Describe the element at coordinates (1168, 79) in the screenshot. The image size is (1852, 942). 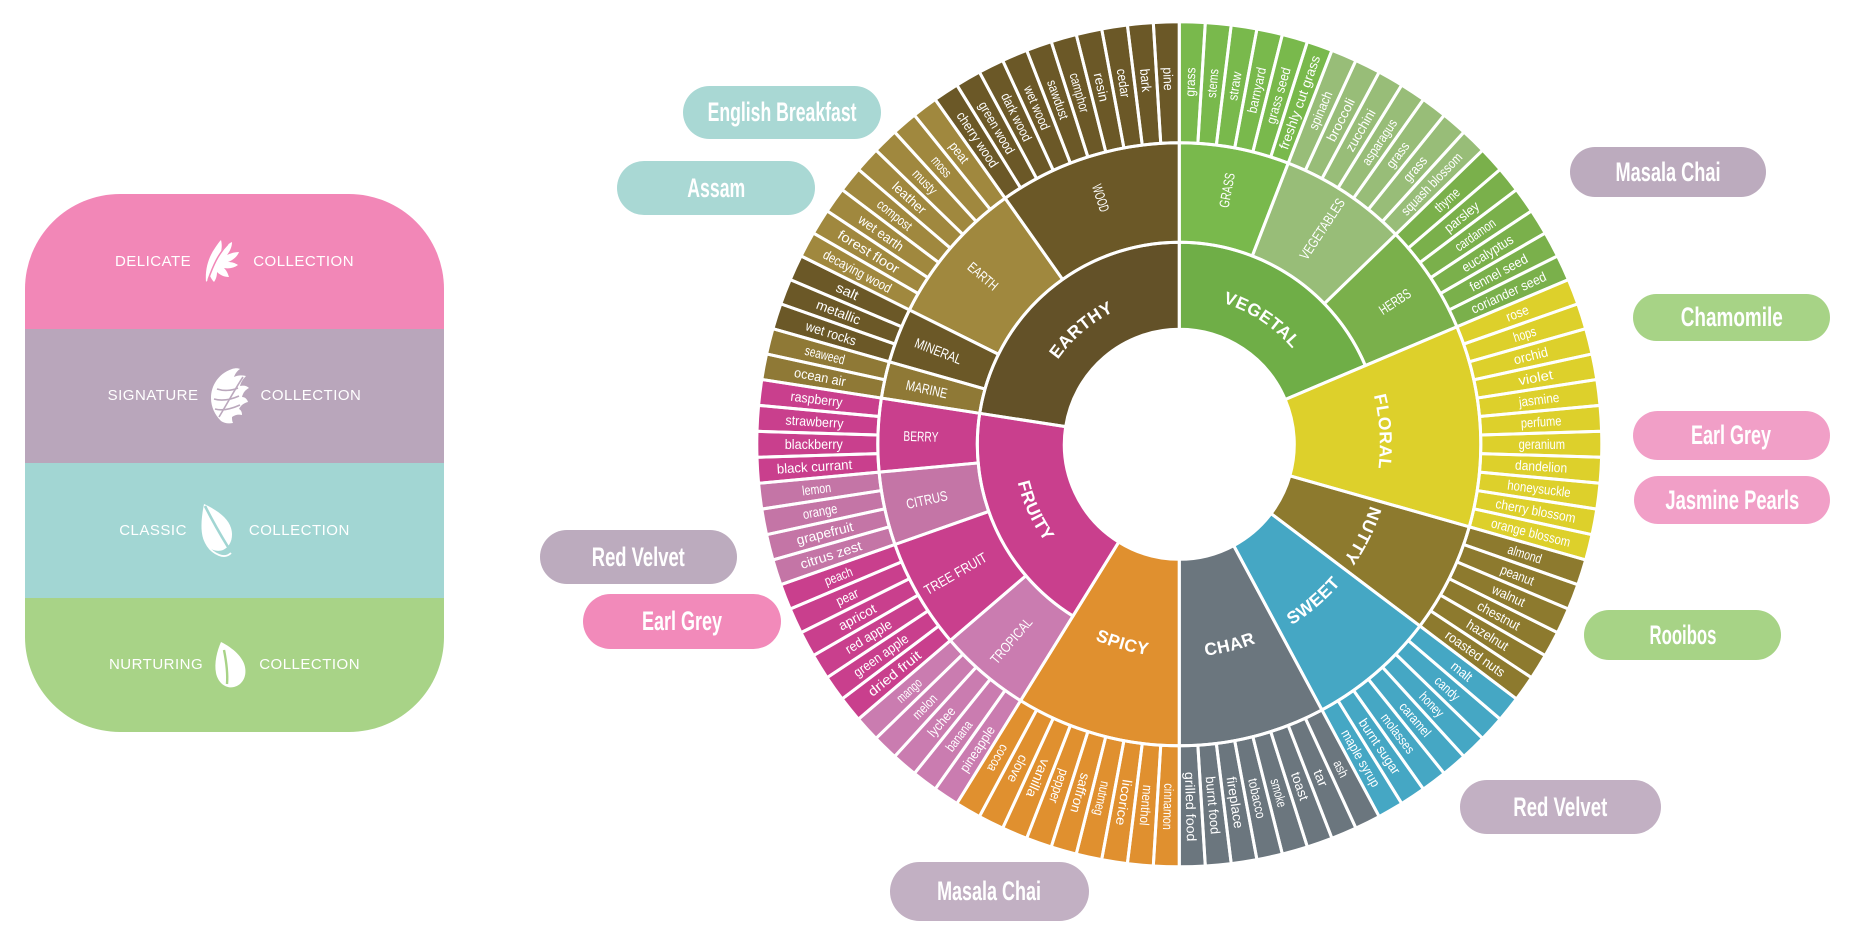
I see `svg-text: pine` at that location.